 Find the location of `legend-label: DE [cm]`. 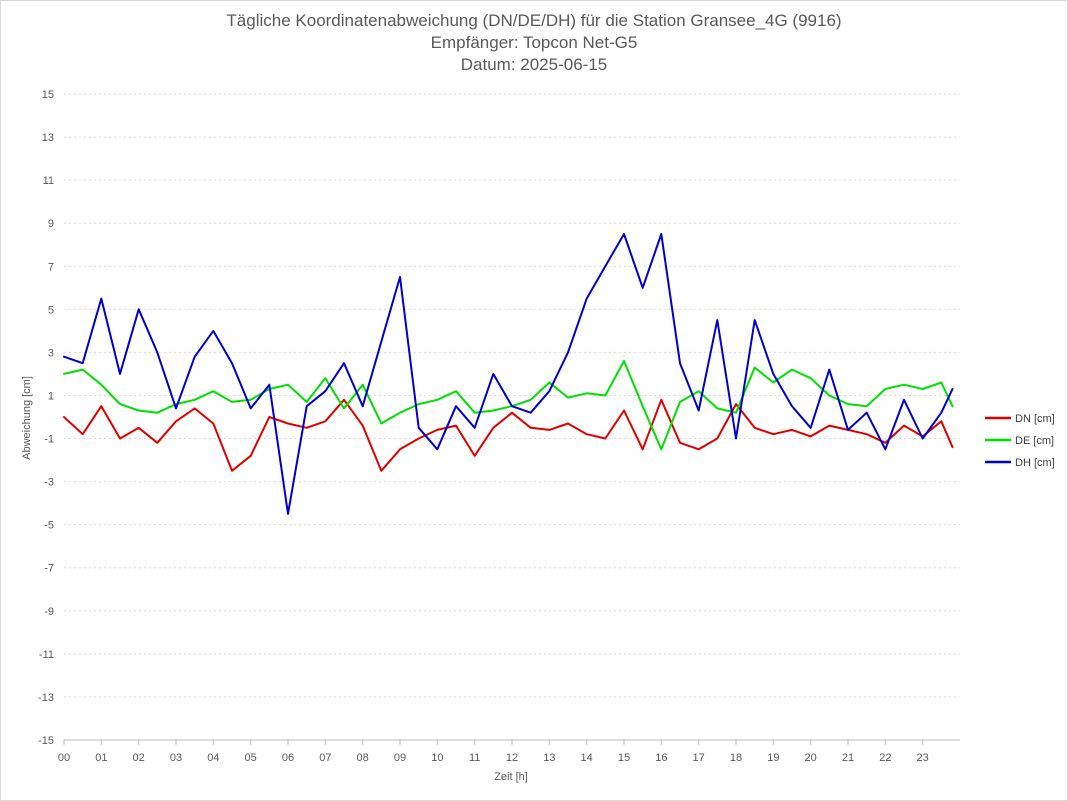

legend-label: DE [cm] is located at coordinates (1034, 441).